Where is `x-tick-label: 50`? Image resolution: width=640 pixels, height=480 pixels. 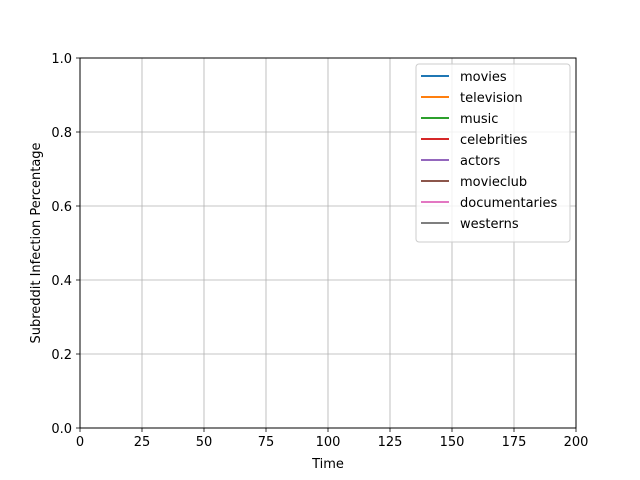 x-tick-label: 50 is located at coordinates (204, 442).